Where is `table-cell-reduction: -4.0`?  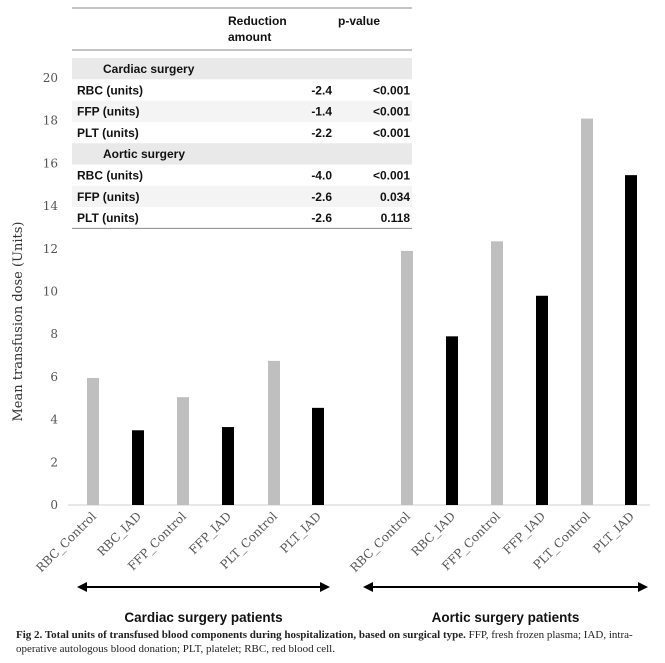
table-cell-reduction: -4.0 is located at coordinates (321, 176).